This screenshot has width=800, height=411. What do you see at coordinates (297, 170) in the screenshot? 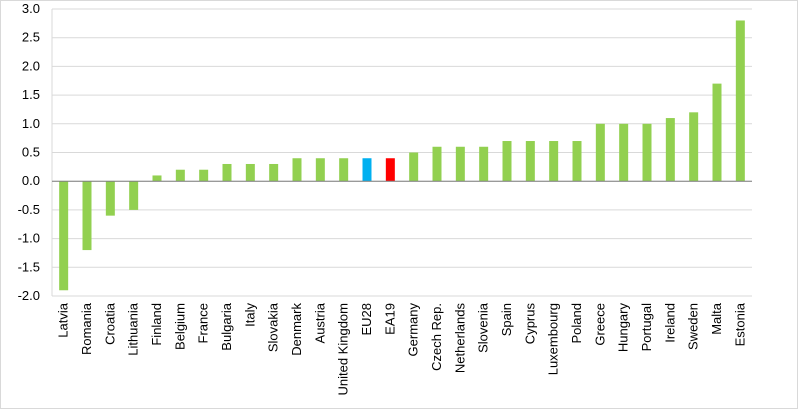
I see `bar-denmark` at bounding box center [297, 170].